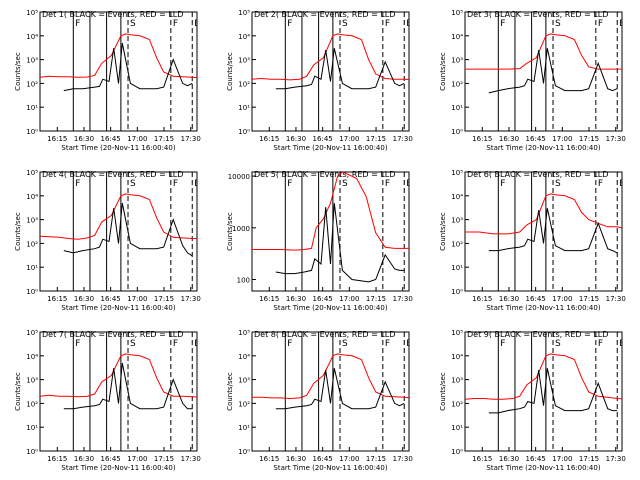 The height and width of the screenshot is (480, 640). Describe the element at coordinates (537, 334) in the screenshot. I see `panel-title: Det 9( BLACK = Events, RED = LLD` at that location.